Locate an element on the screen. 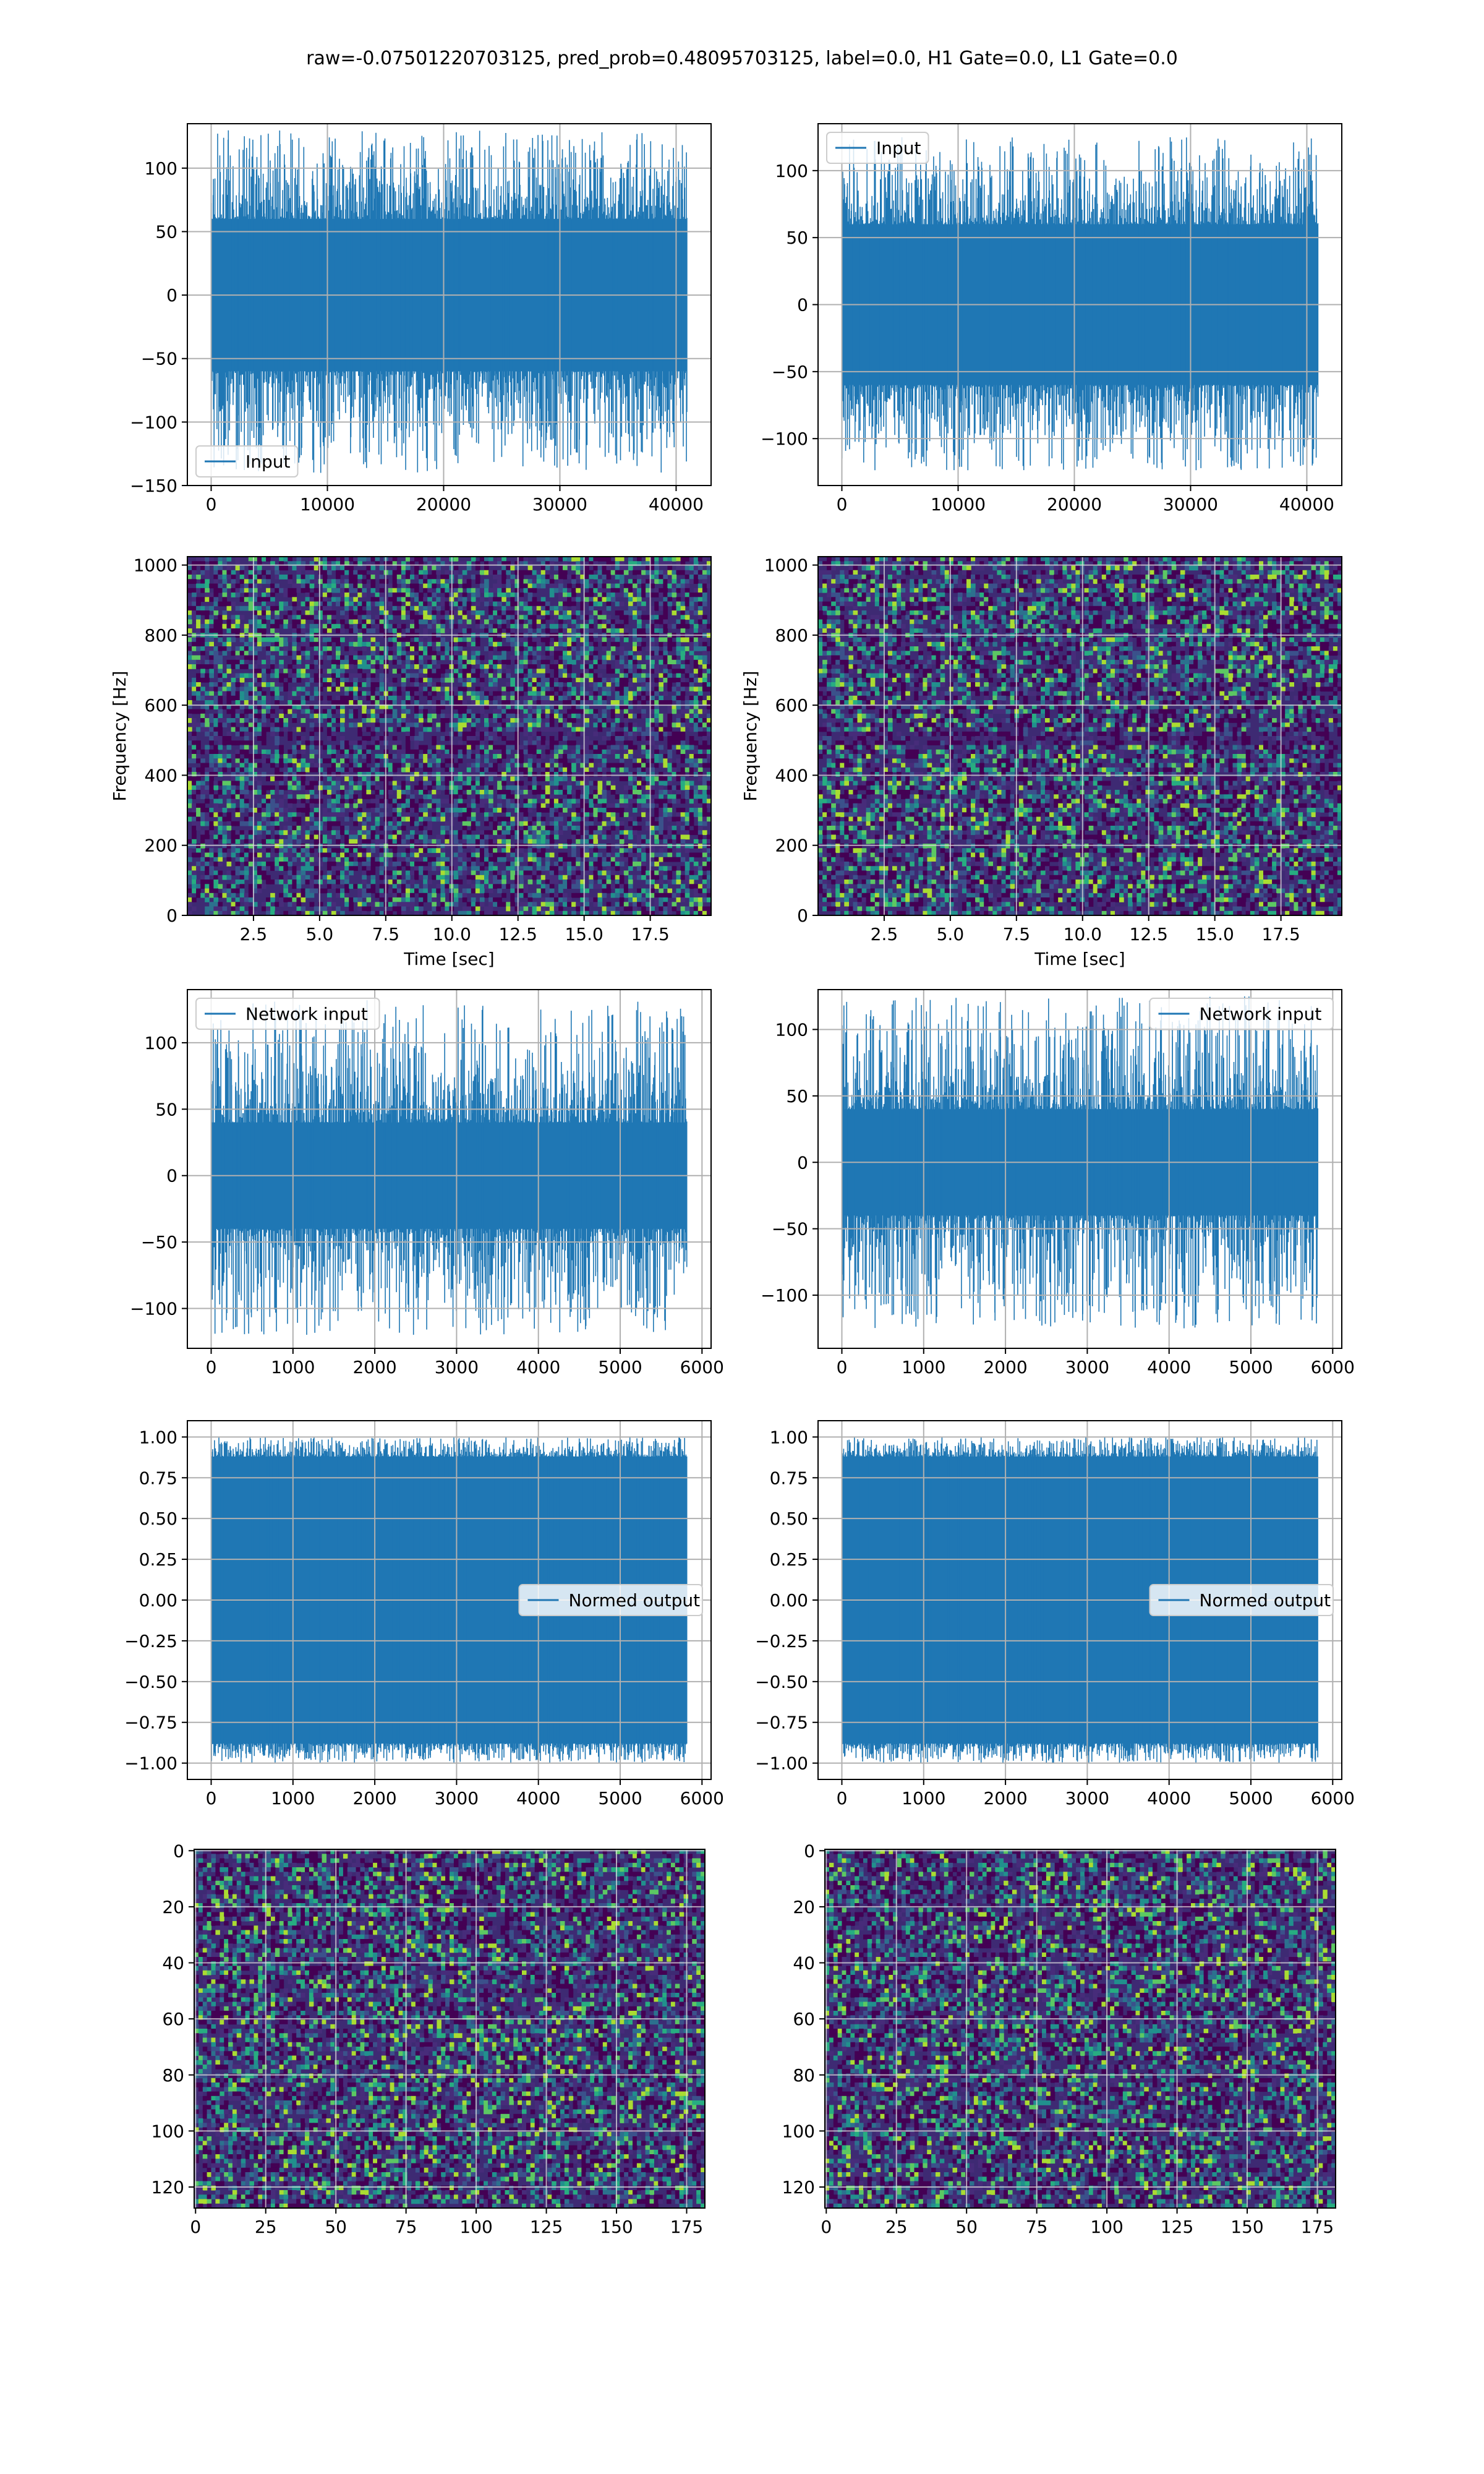 The height and width of the screenshot is (2474, 1484). network-input-l1-xtick-label: 2000 is located at coordinates (1005, 1367).